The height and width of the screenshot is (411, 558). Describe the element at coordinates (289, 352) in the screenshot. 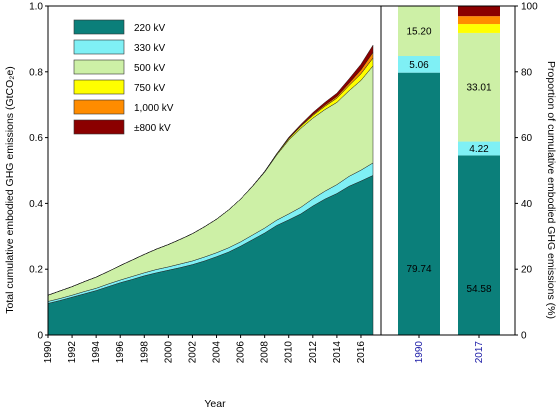

I see `x-tick-label: 2010` at that location.